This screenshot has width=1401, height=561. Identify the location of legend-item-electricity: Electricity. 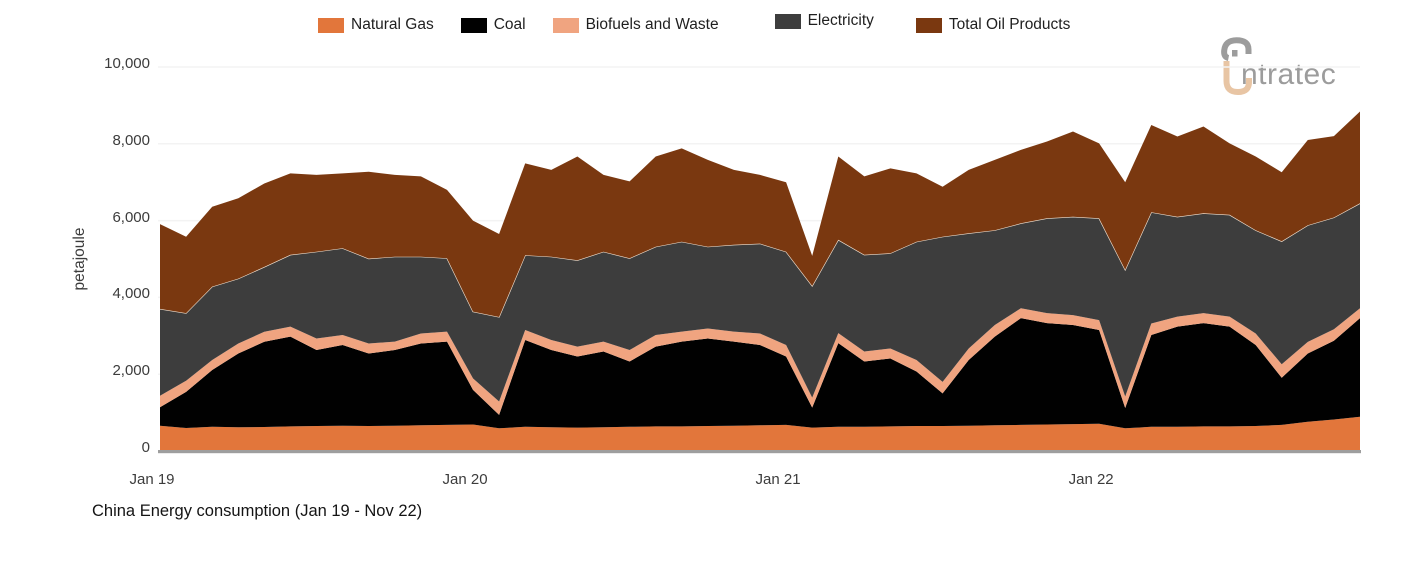
(824, 21).